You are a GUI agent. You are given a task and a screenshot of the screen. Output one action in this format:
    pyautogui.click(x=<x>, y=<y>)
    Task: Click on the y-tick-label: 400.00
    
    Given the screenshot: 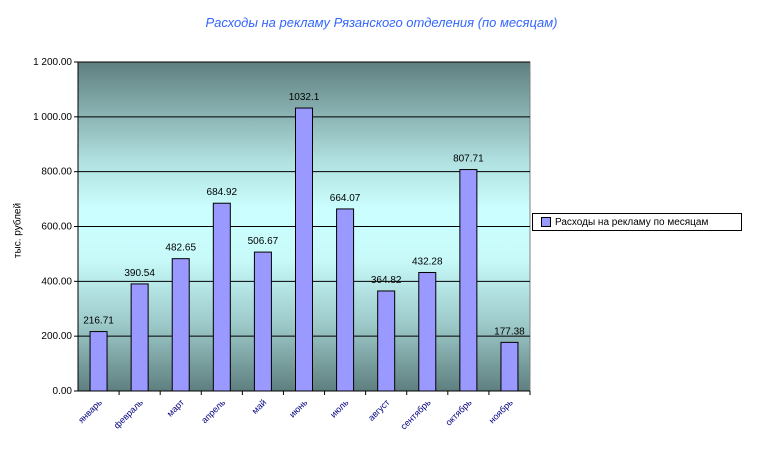 What is the action you would take?
    pyautogui.click(x=56, y=281)
    